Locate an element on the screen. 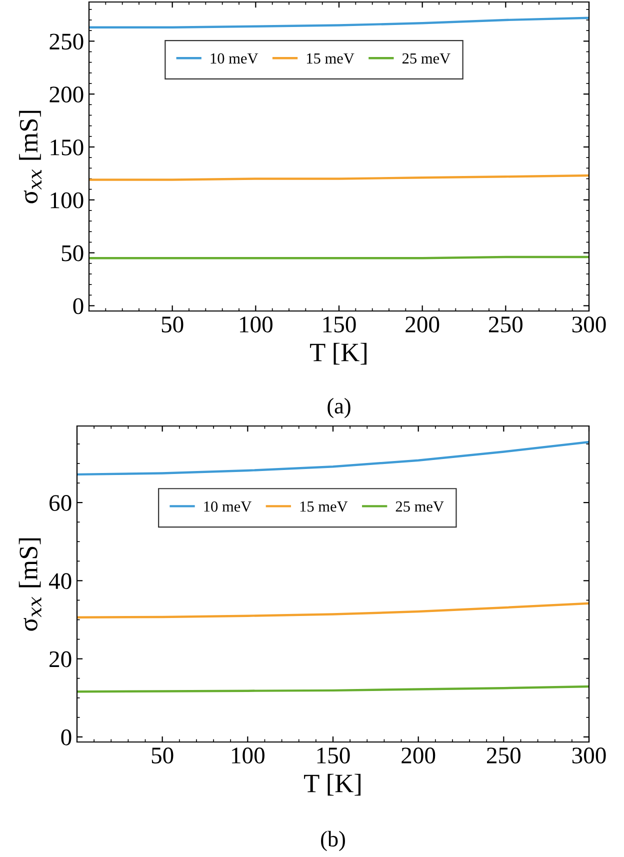 The height and width of the screenshot is (857, 624). y-tick-label: 40 is located at coordinates (60, 581).